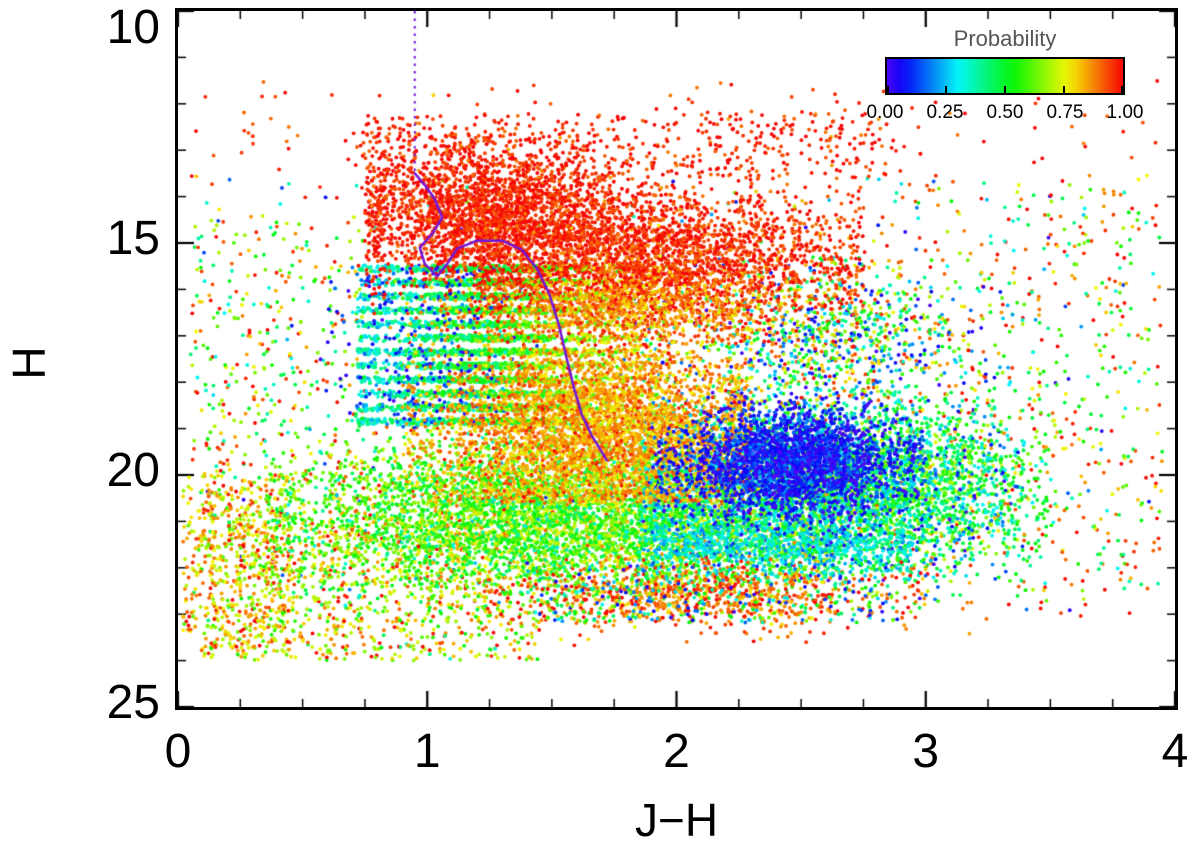 The height and width of the screenshot is (855, 1200). What do you see at coordinates (133, 470) in the screenshot?
I see `y-tick-label: 20` at bounding box center [133, 470].